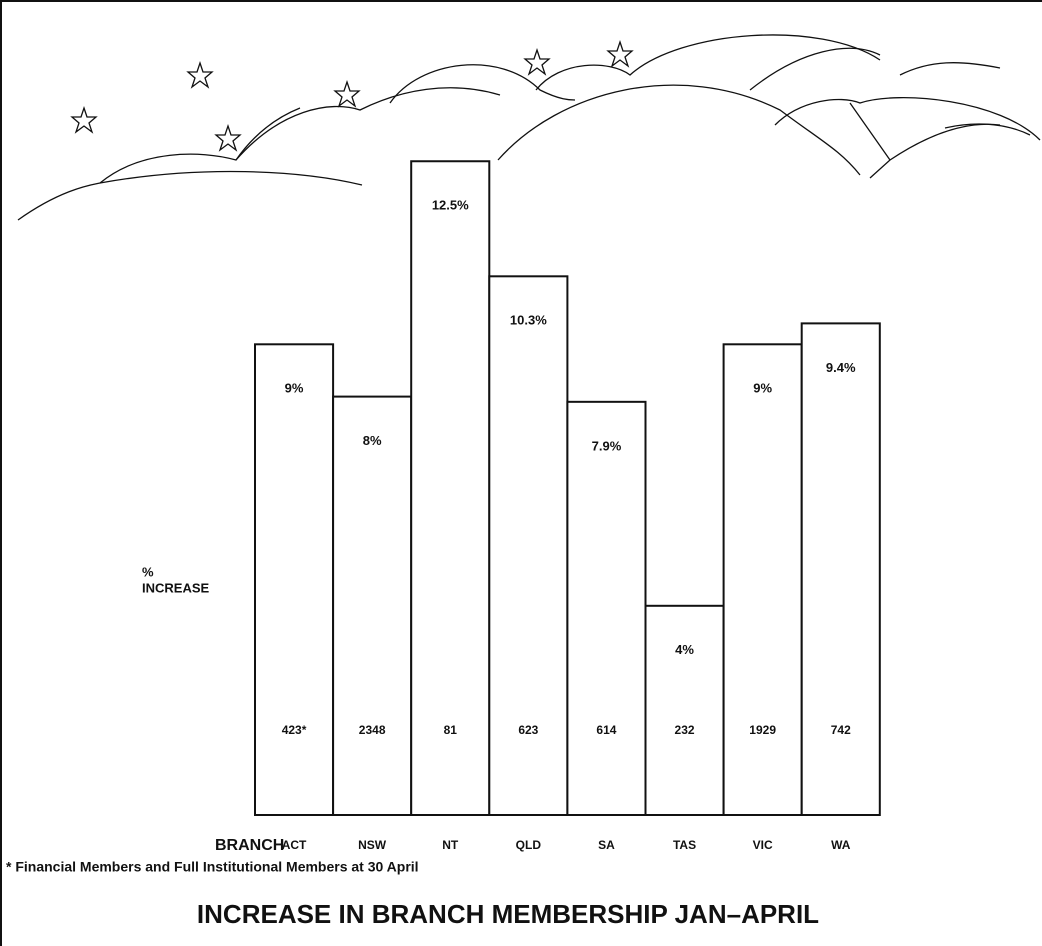 The height and width of the screenshot is (946, 1042). I want to click on member-count: 623, so click(528, 730).